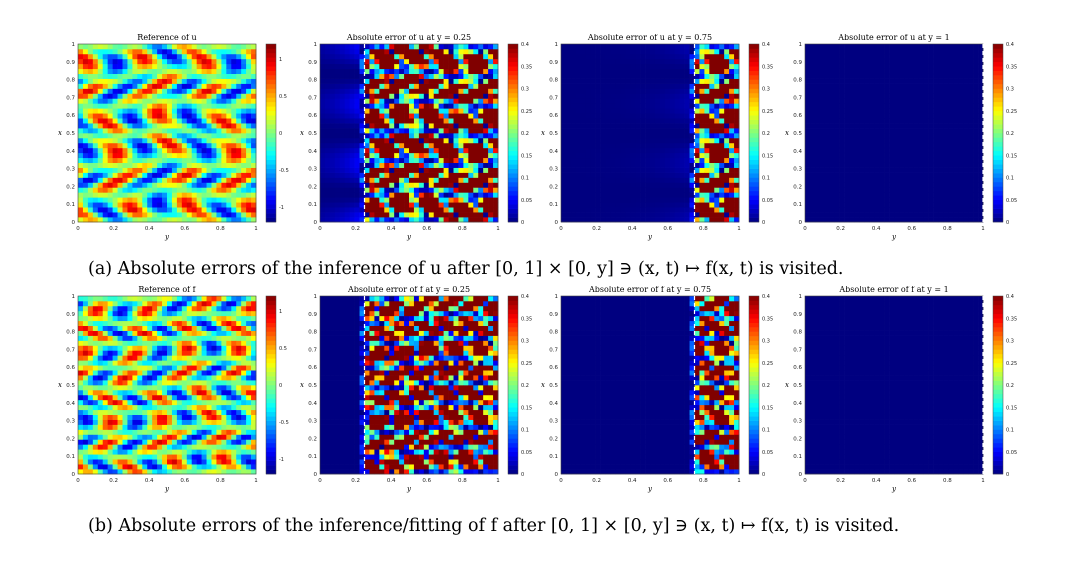 This screenshot has width=1080, height=582. What do you see at coordinates (553, 152) in the screenshot?
I see `ytick-label: 0.4` at bounding box center [553, 152].